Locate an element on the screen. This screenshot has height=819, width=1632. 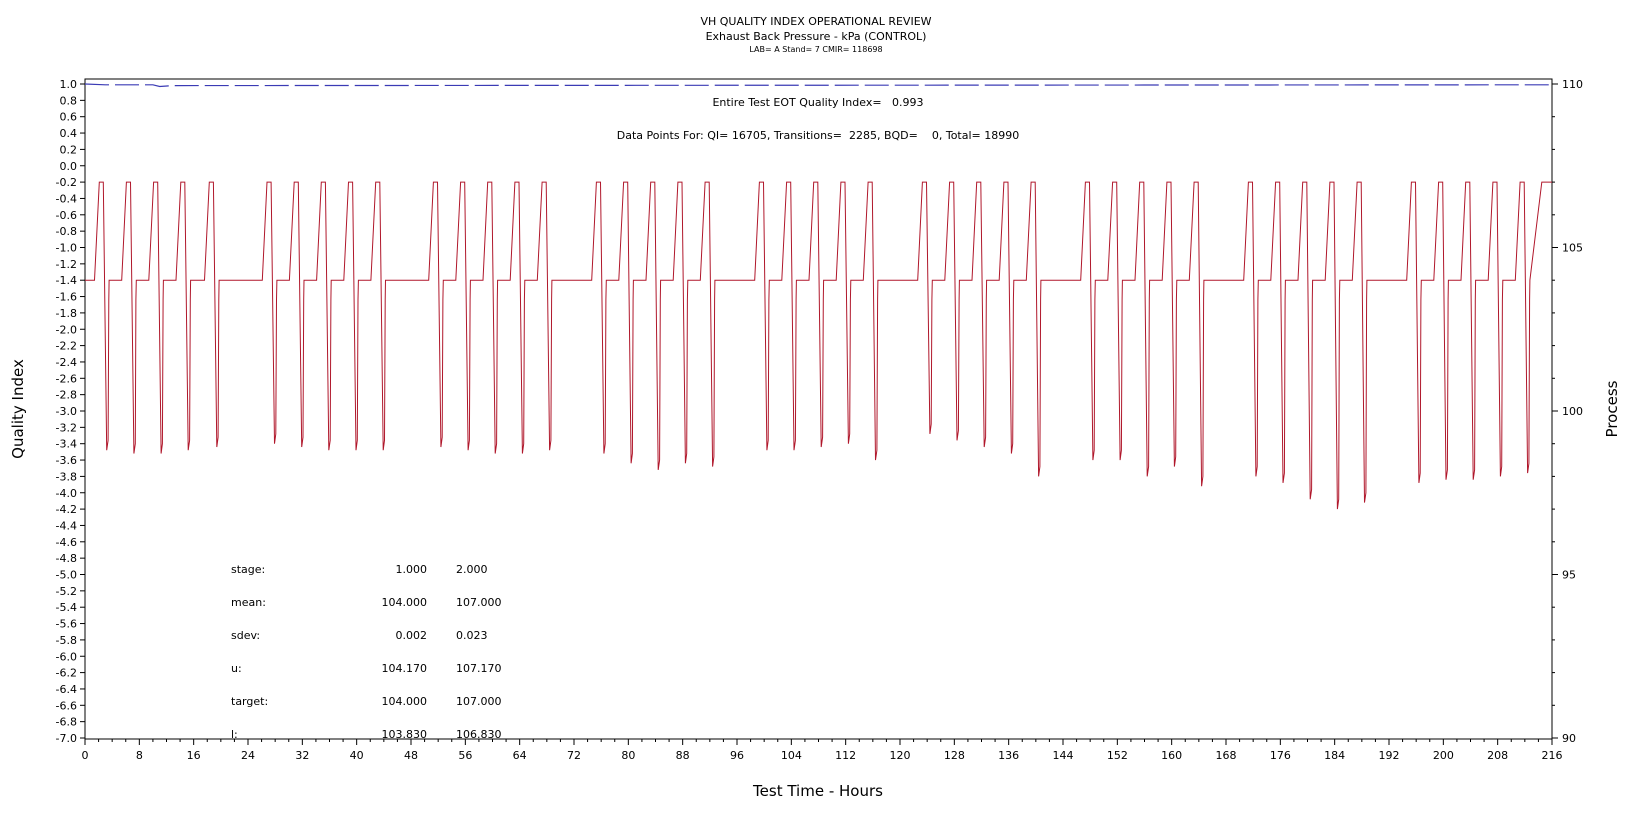
y-tick-label: -0.6 is located at coordinates (66, 215).